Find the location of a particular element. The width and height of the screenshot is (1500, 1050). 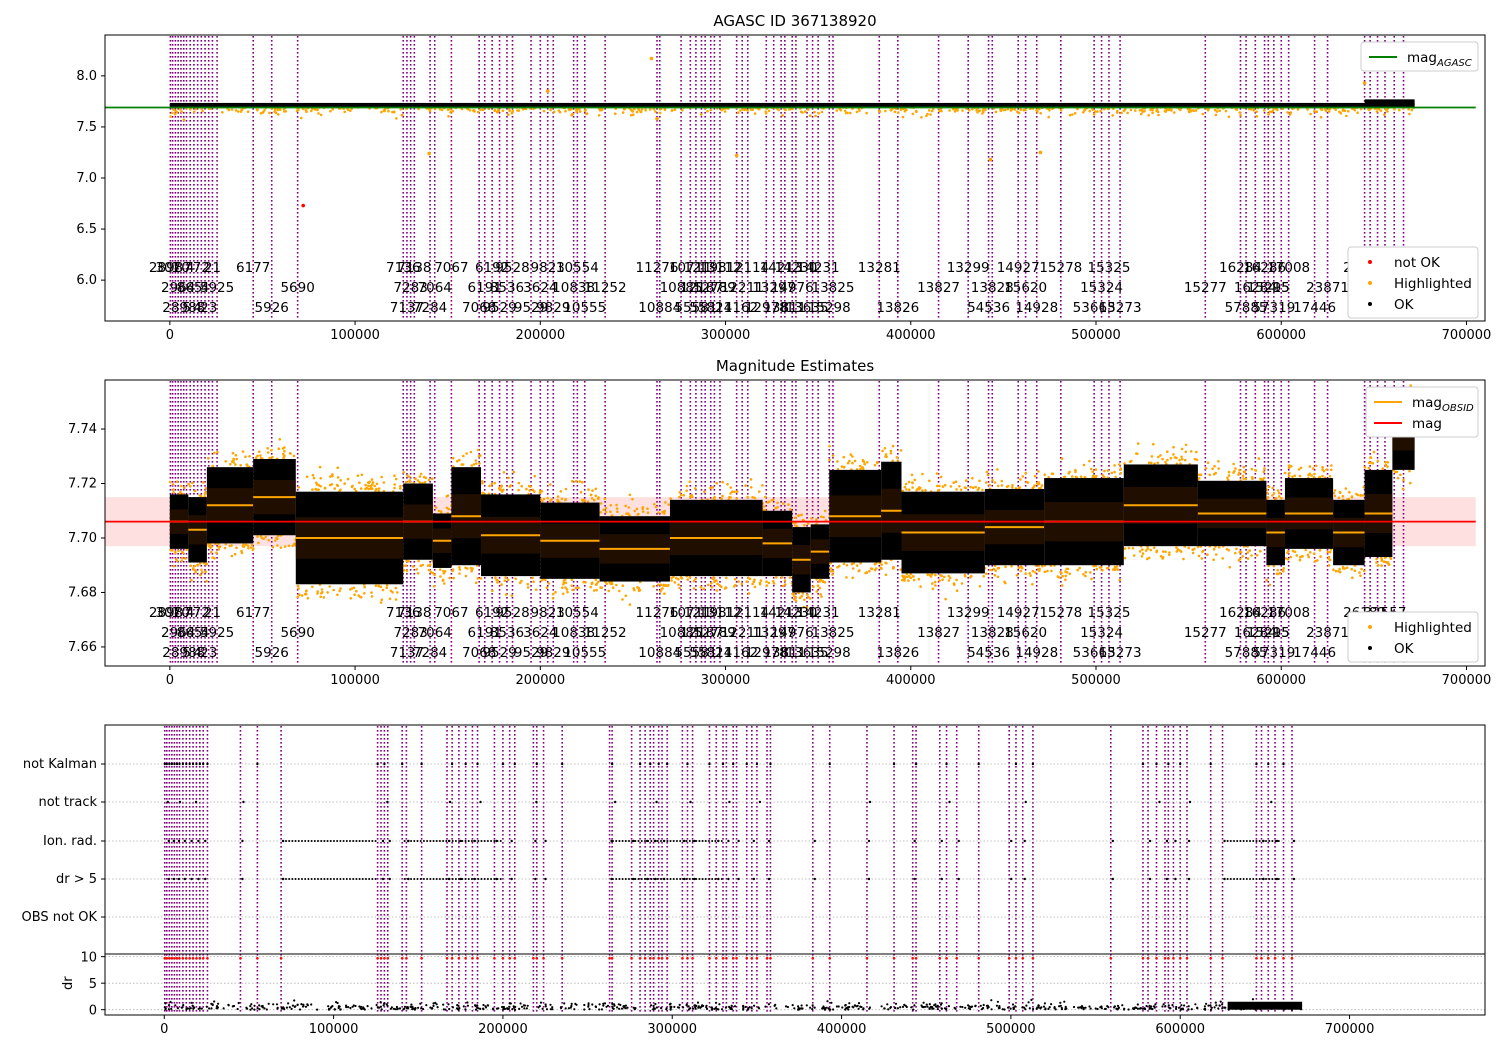

obsid-label: 15620 is located at coordinates (1025, 288).